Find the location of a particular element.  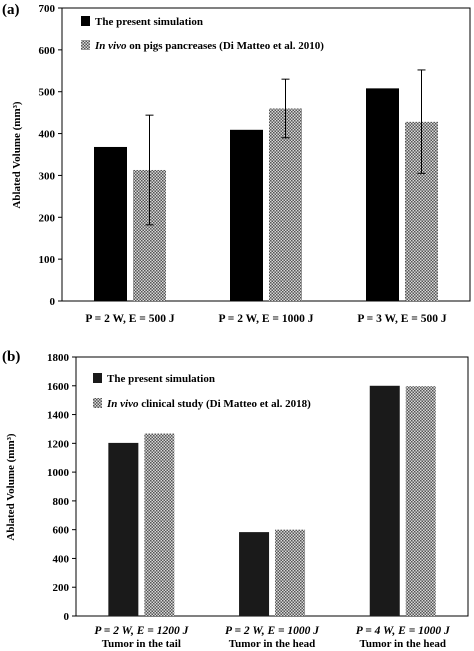

y-tick-label: 300 is located at coordinates (47, 176).